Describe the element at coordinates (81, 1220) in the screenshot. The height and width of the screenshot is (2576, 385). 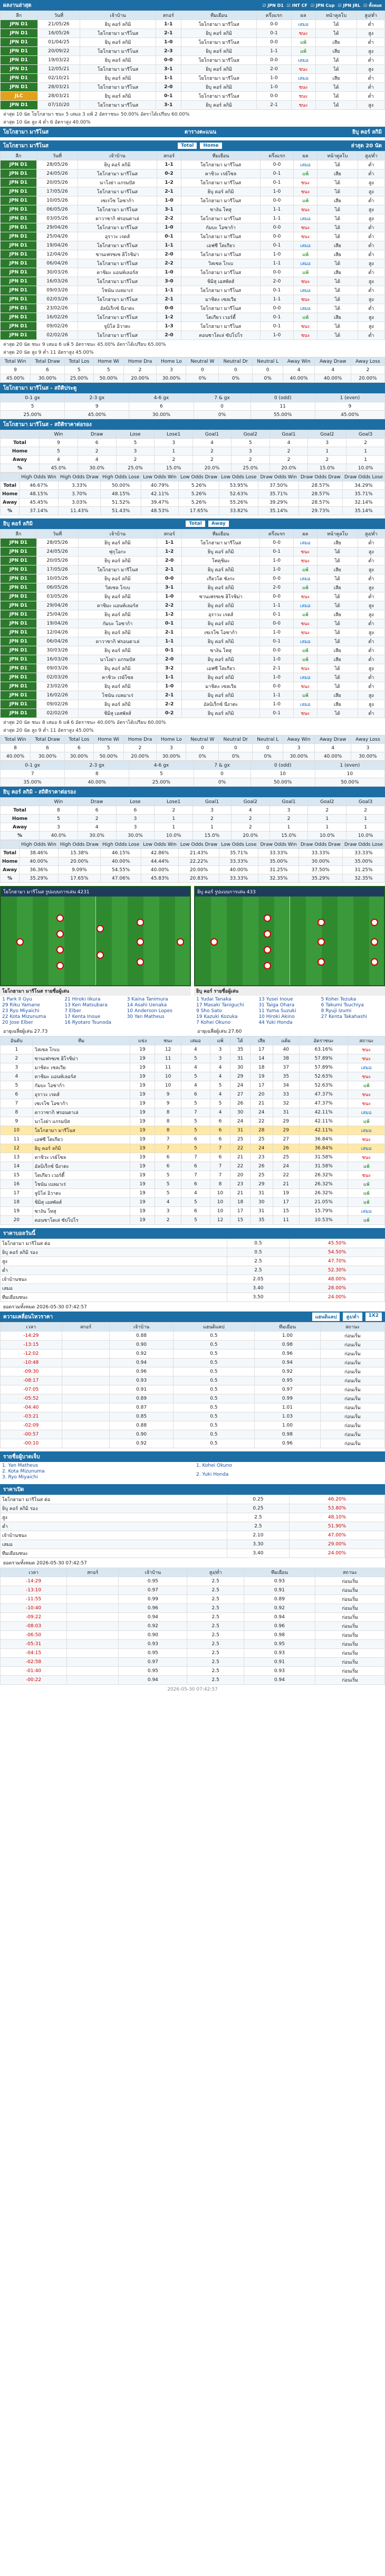
I see `team-link: คอนซาโดเล่ ซัปโปโร` at that location.